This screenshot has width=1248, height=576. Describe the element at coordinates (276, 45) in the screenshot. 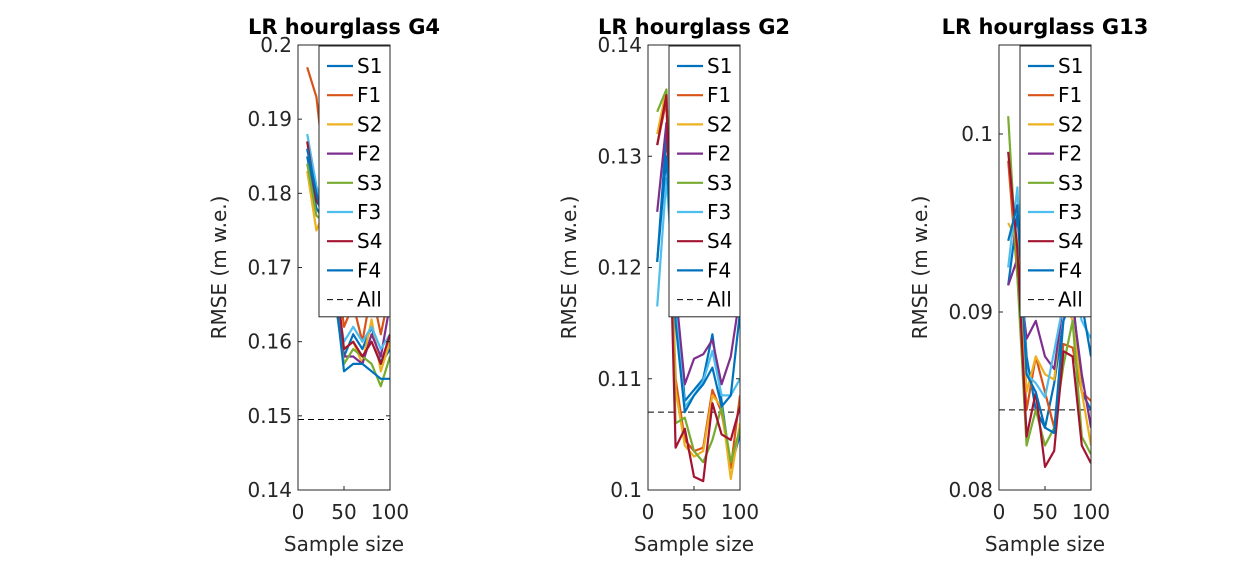

I see `y-tick-label: 0.2` at that location.